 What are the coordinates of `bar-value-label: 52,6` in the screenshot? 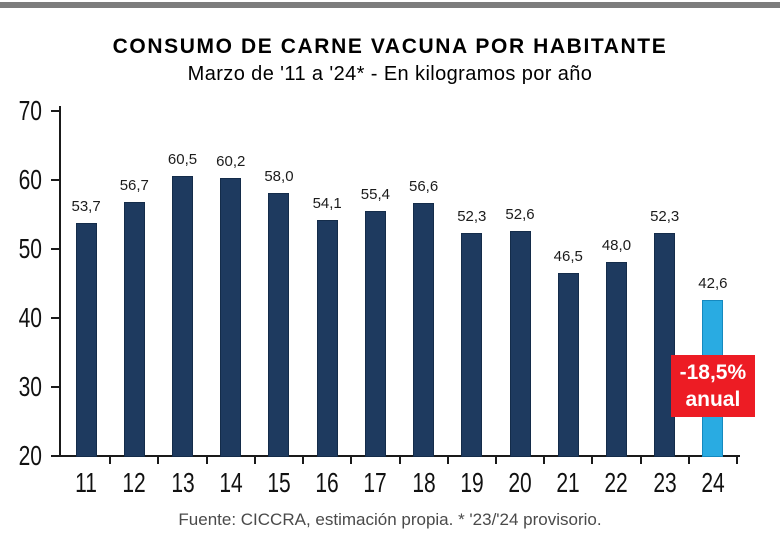 It's located at (520, 214).